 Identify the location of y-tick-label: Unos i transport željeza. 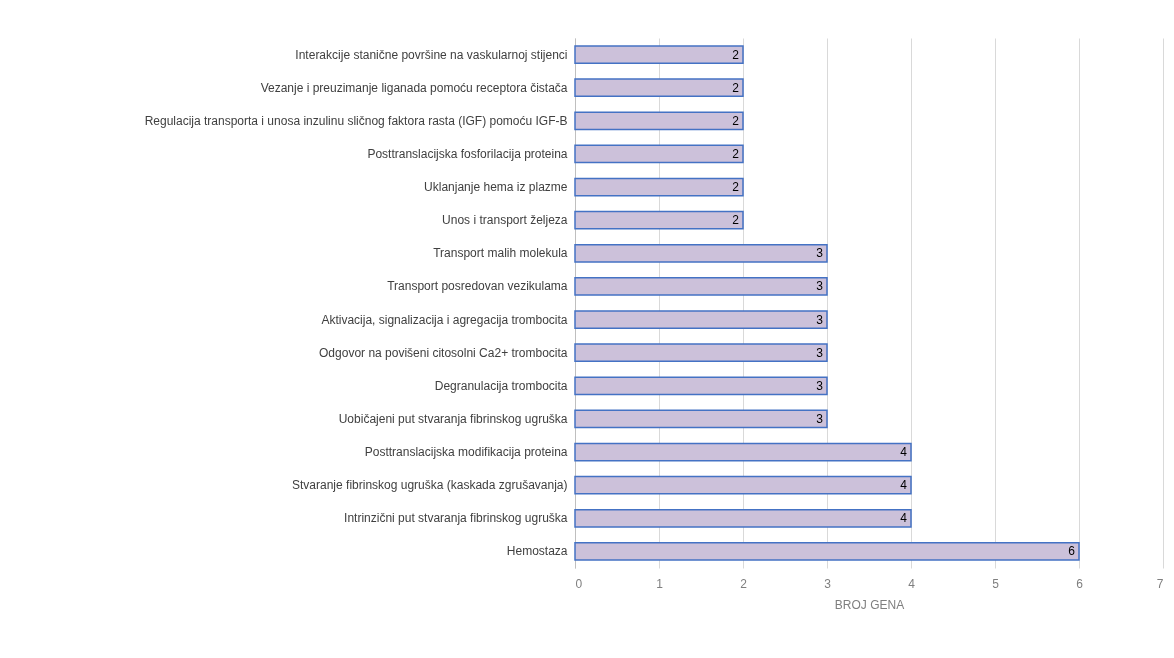
(505, 220).